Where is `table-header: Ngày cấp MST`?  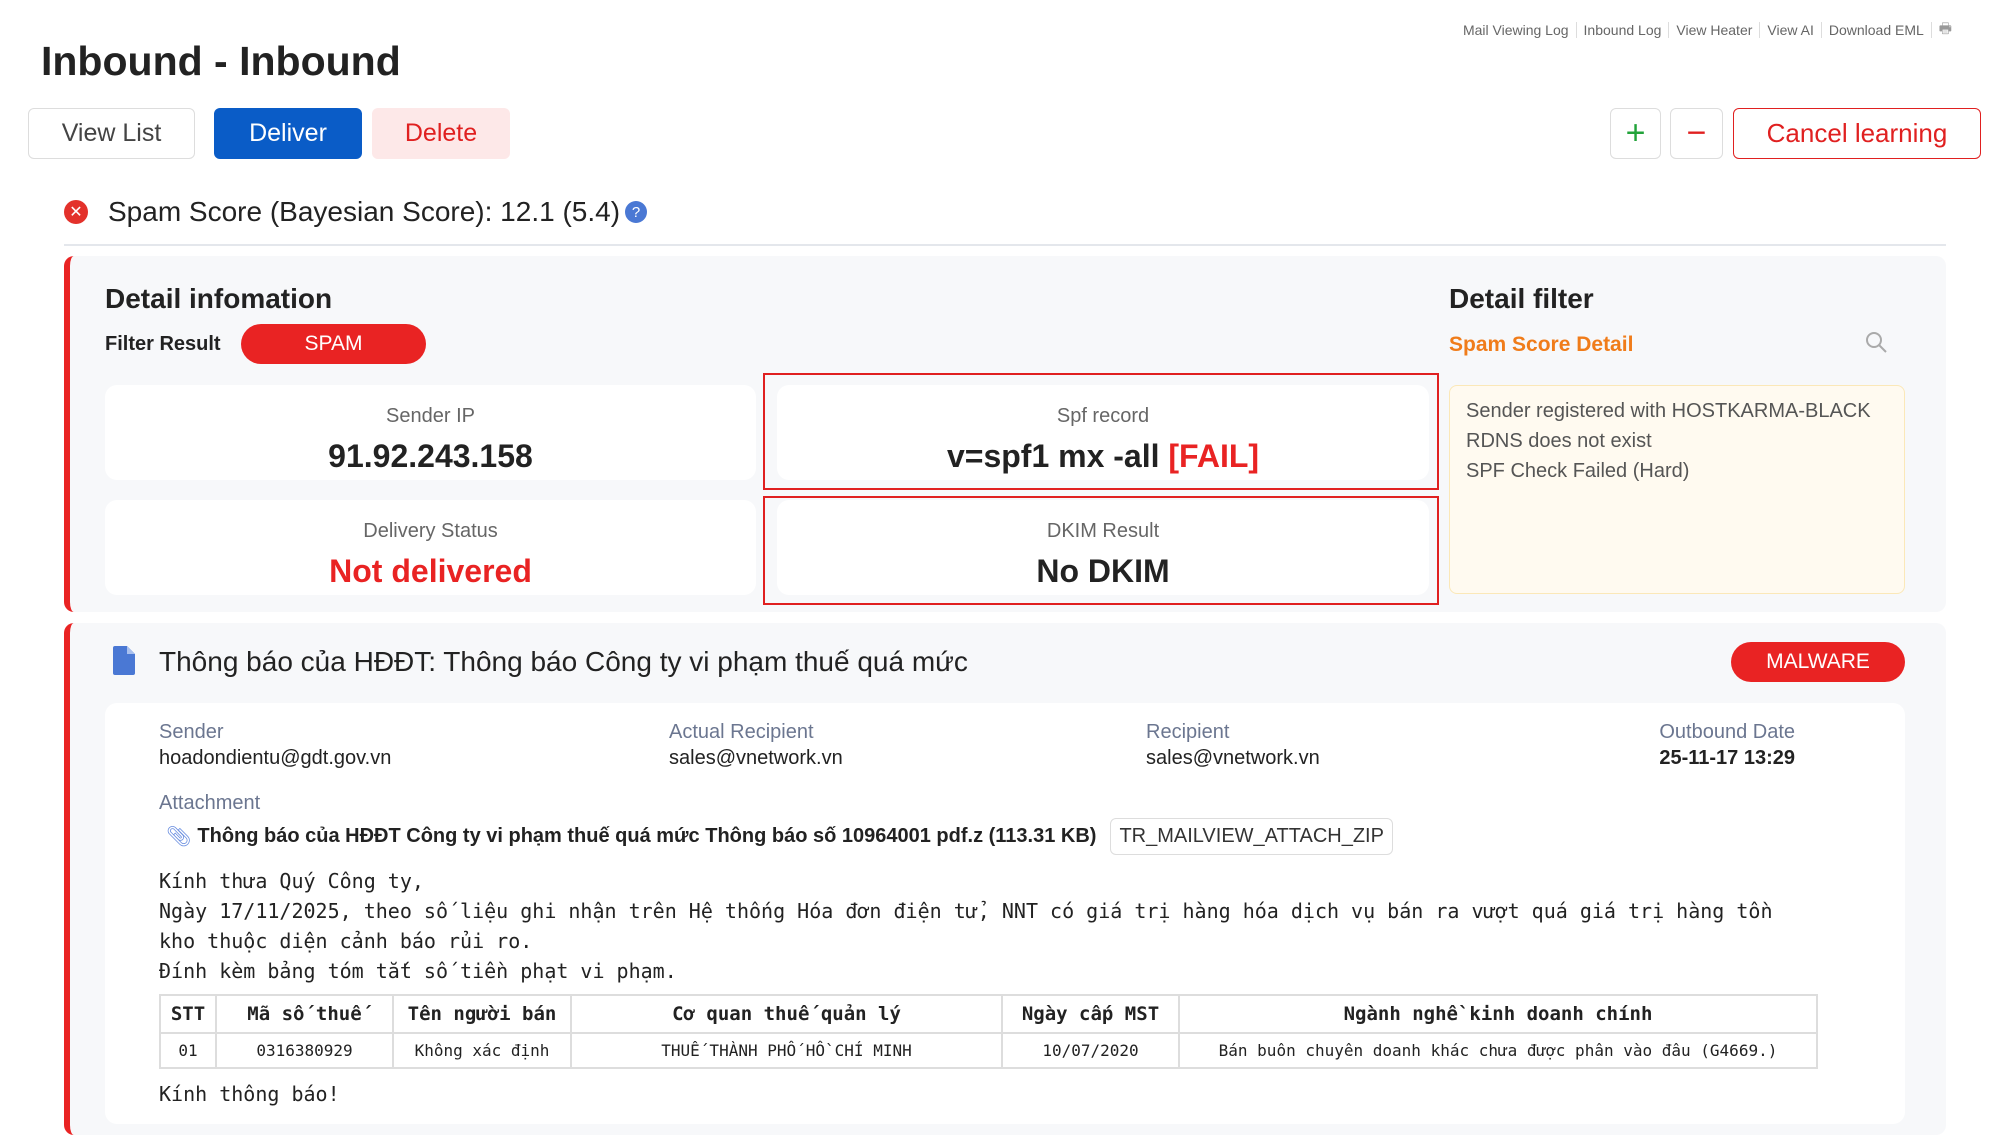
table-header: Ngày cấp MST is located at coordinates (1090, 1014).